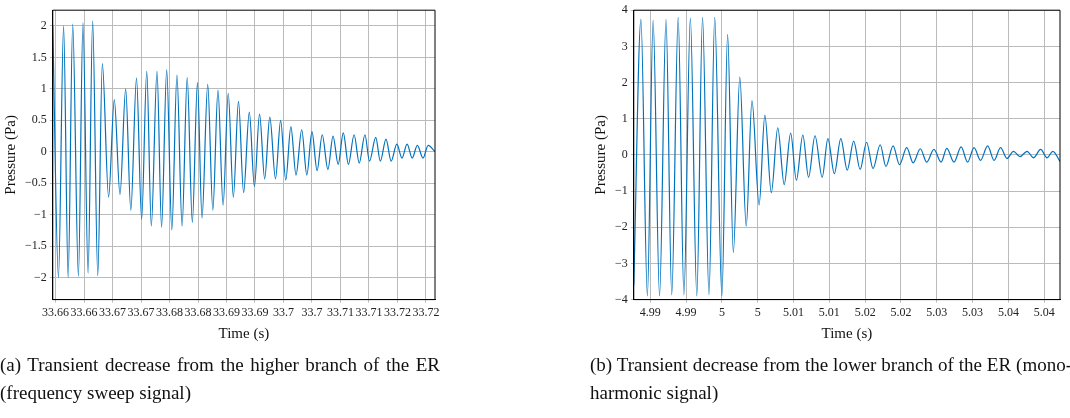 The width and height of the screenshot is (1070, 418). I want to click on y-tick-label: 3, so click(624, 45).